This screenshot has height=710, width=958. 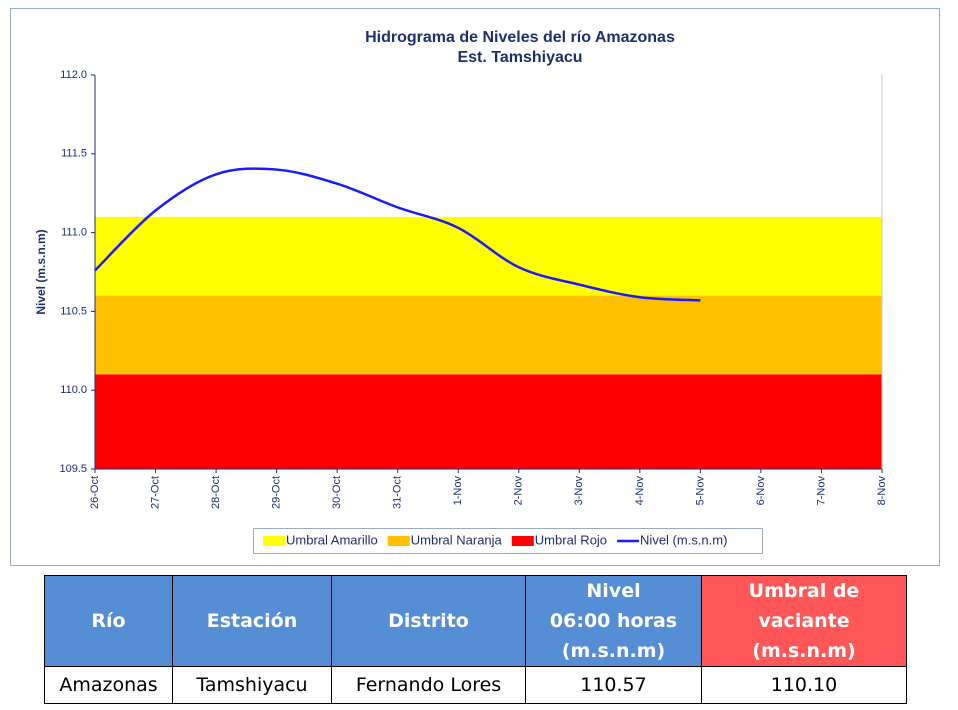 I want to click on x-tick-label: 30-Oct, so click(x=337, y=492).